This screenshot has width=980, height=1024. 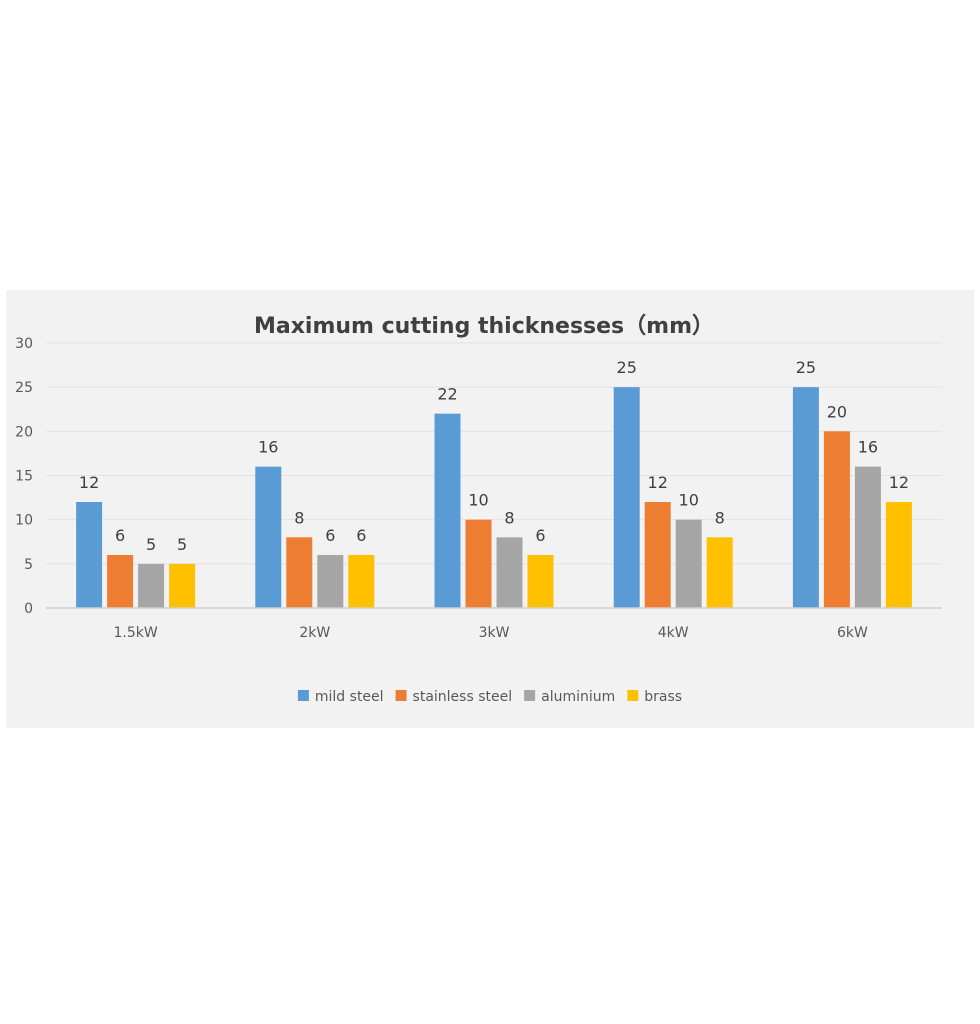 I want to click on legend-label: stainless steel, so click(x=463, y=697).